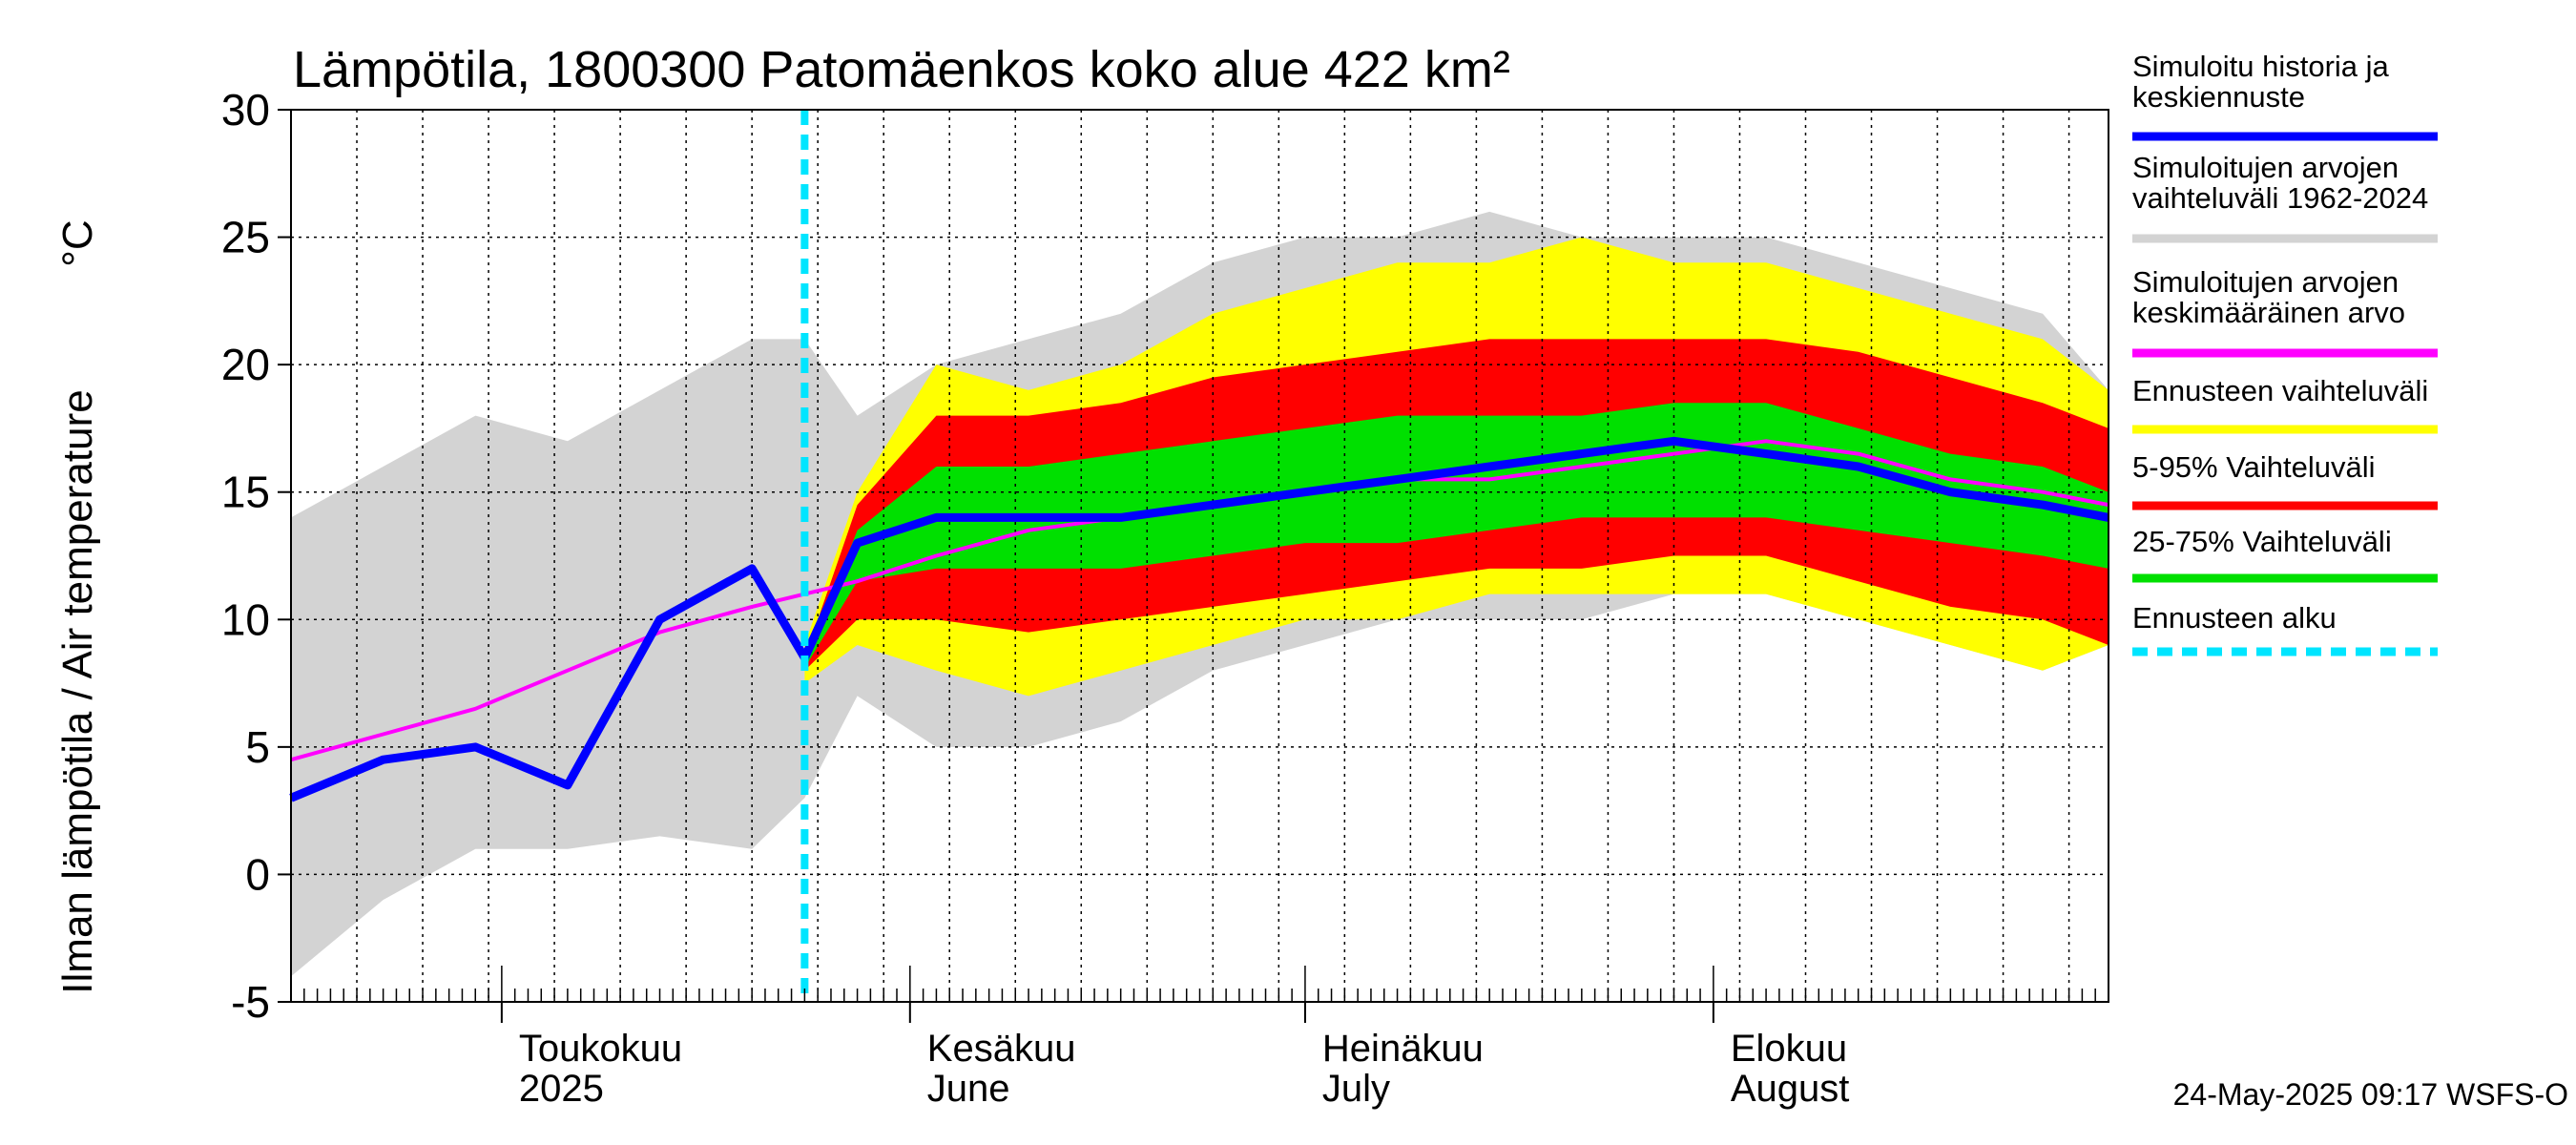 This screenshot has height=1145, width=2576. I want to click on legend-label: Ennusteen vaihteluväli, so click(2280, 391).